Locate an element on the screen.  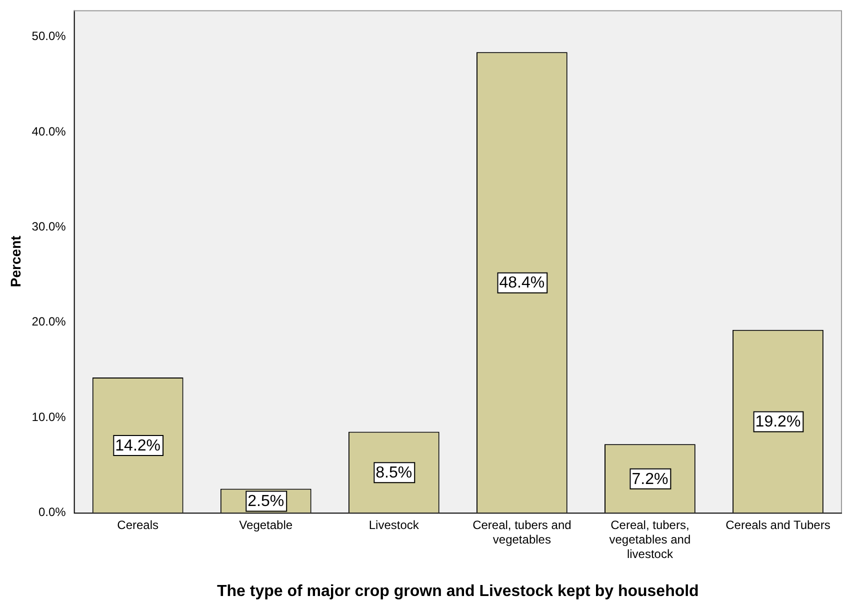
x-axis-title: The type of major crop grown and Livestock kept by household is located at coordinates (457, 591).